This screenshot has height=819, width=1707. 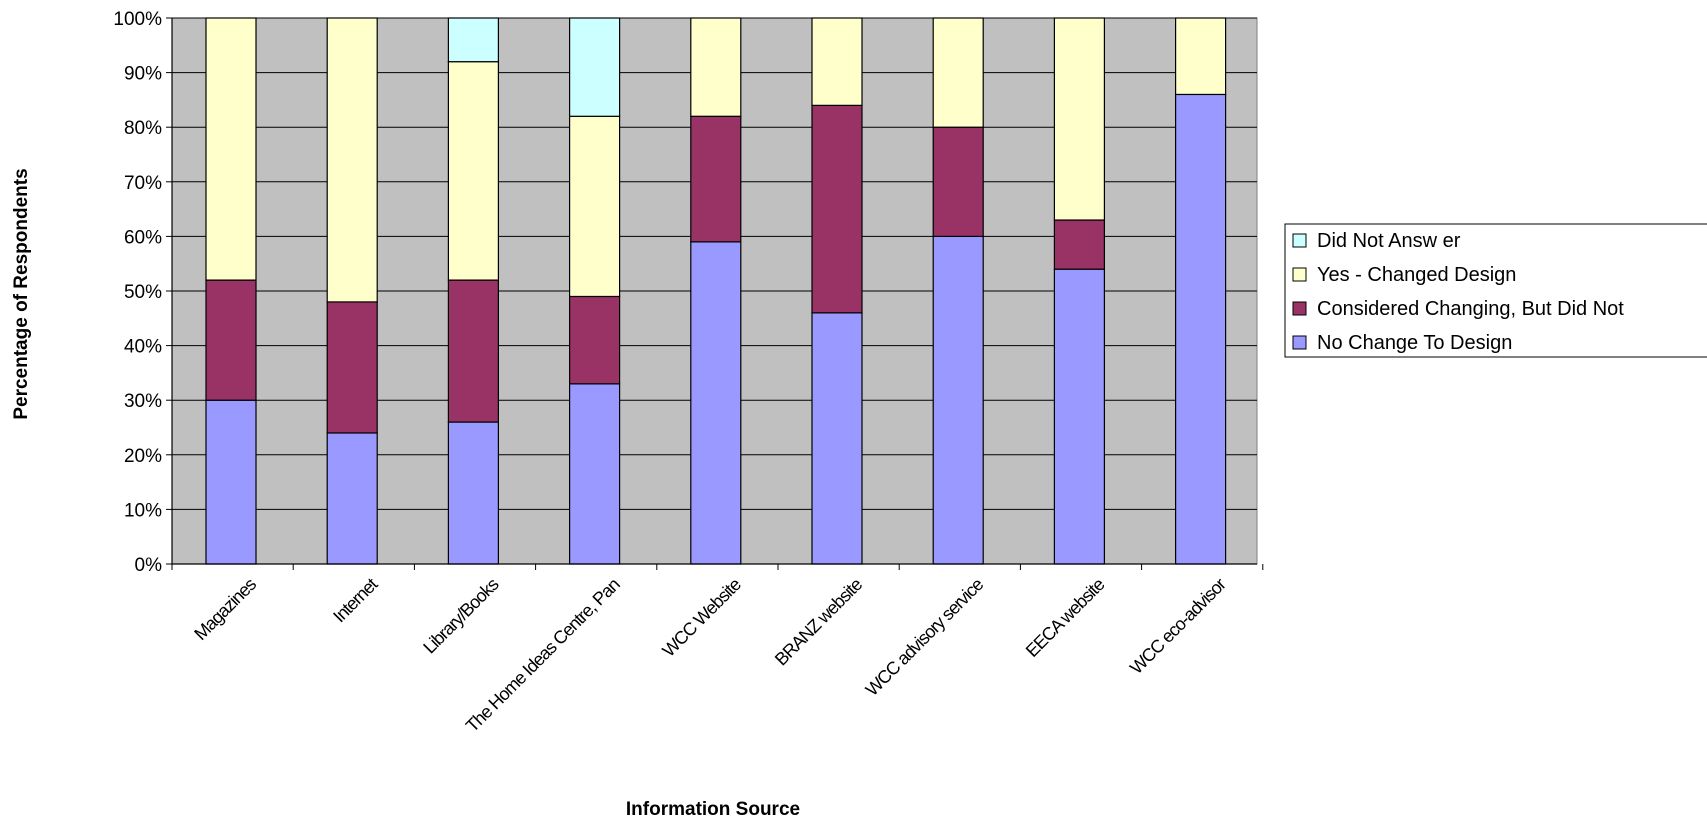 I want to click on x-tick-label: BRANZ website, so click(x=818, y=621).